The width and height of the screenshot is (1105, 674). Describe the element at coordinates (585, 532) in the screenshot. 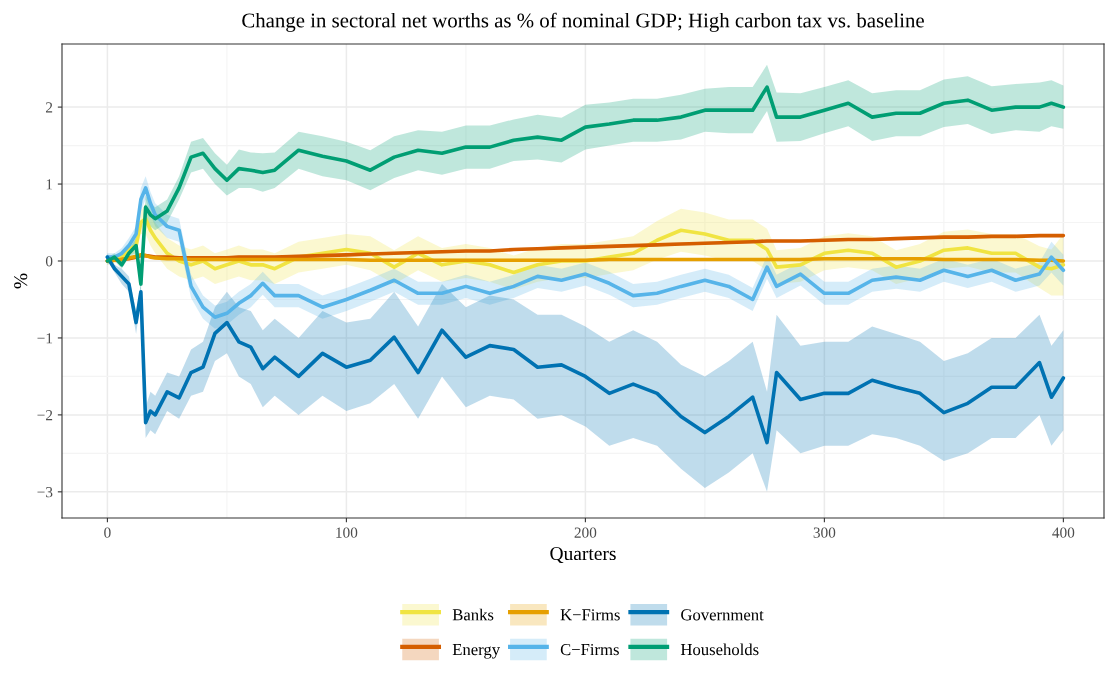

I see `x-tick-label: 200` at that location.